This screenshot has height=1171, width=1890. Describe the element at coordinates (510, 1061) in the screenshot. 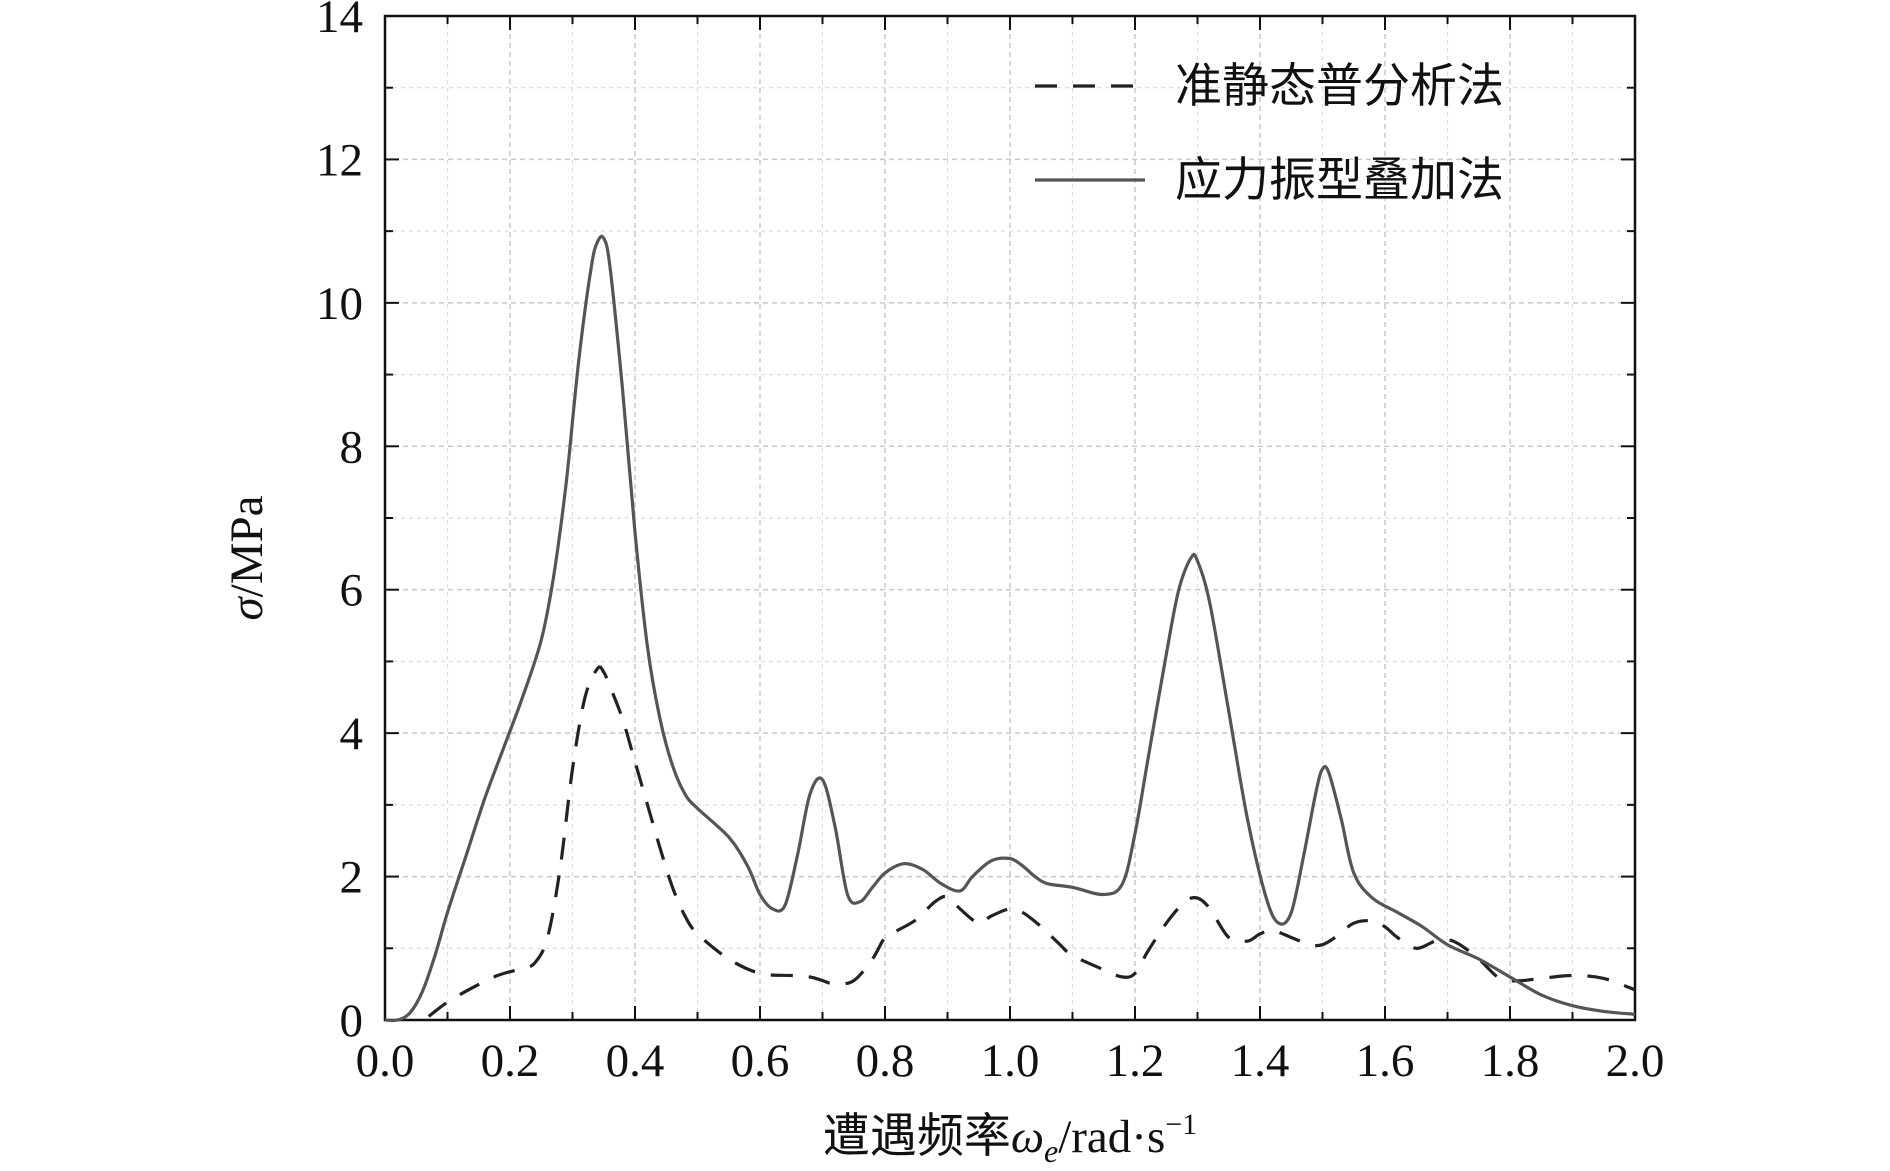

I see `x-tick-label: 0.2` at that location.